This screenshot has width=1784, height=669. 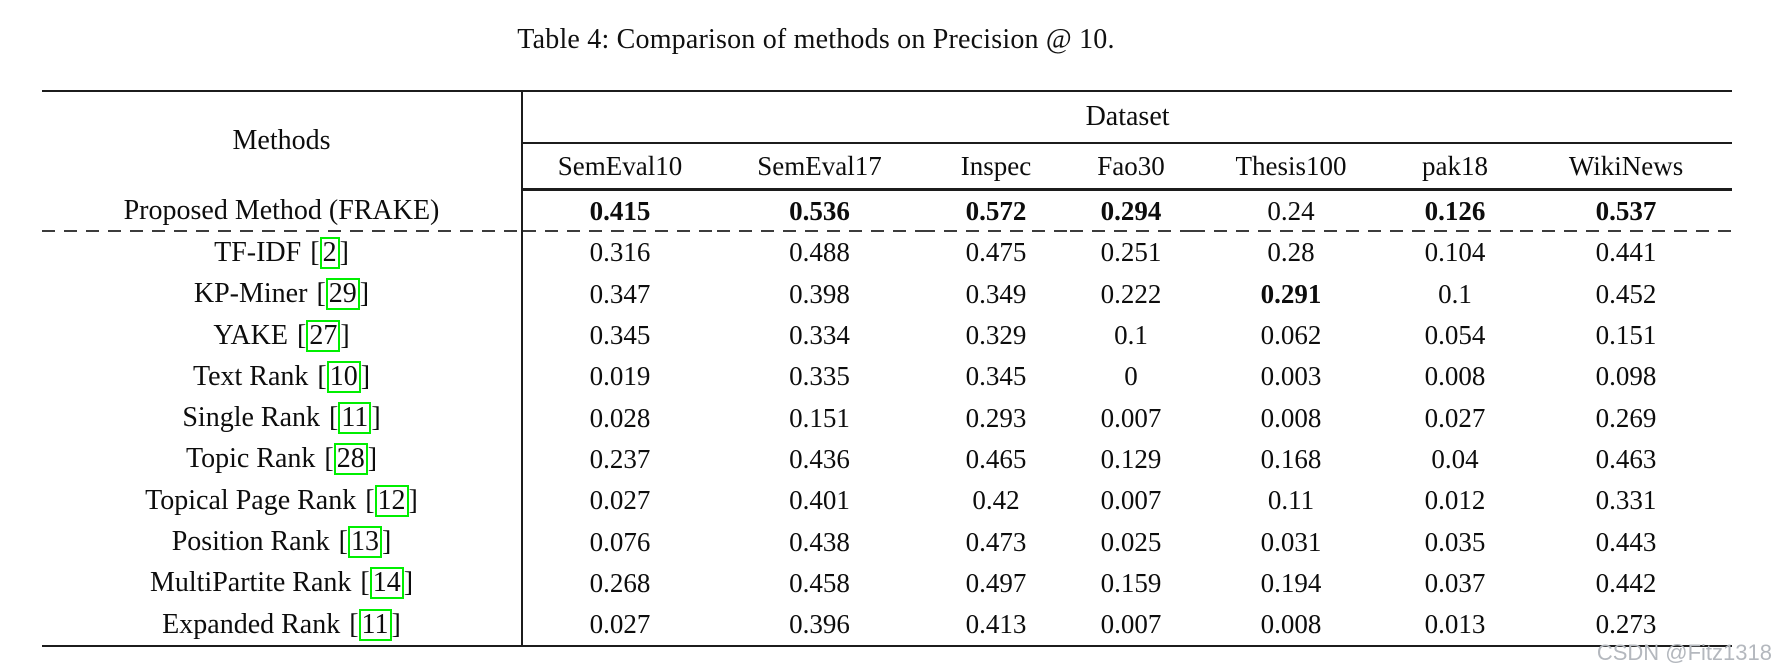 I want to click on value-cell: 0.273, so click(x=1626, y=624).